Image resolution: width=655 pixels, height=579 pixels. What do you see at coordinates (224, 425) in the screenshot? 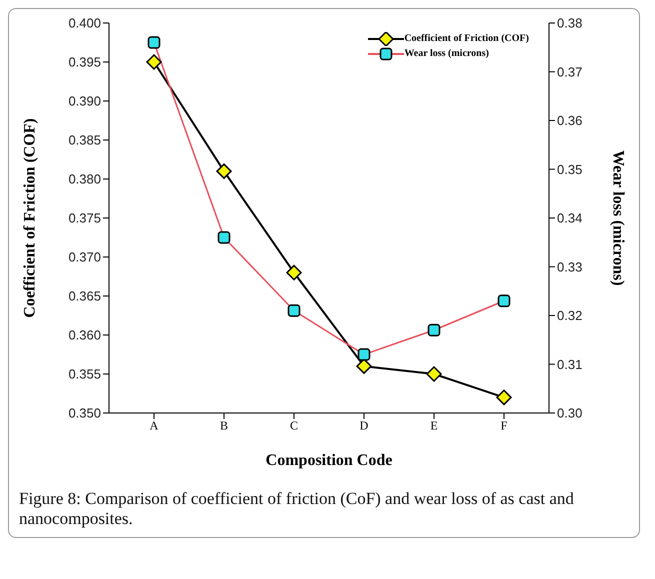
I see `x-tick-label: B` at bounding box center [224, 425].